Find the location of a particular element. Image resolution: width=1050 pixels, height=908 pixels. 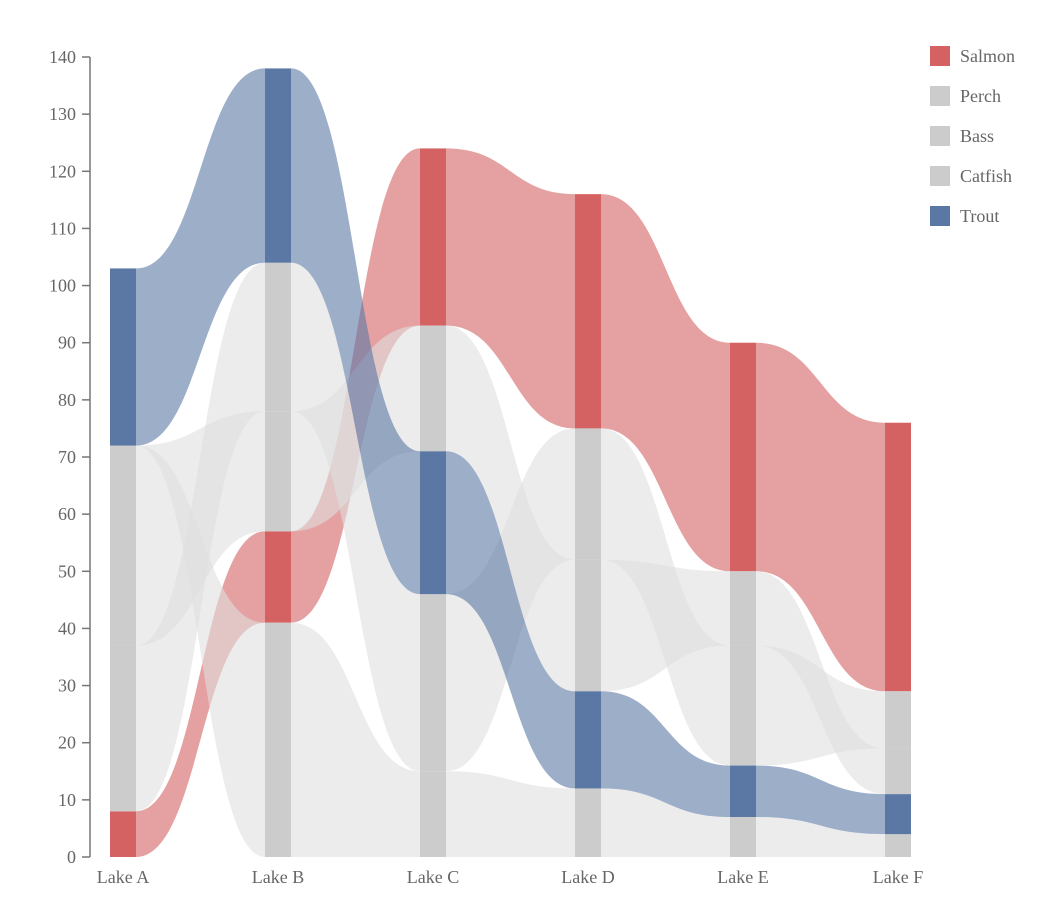

legend-swatch-perch is located at coordinates (940, 96).